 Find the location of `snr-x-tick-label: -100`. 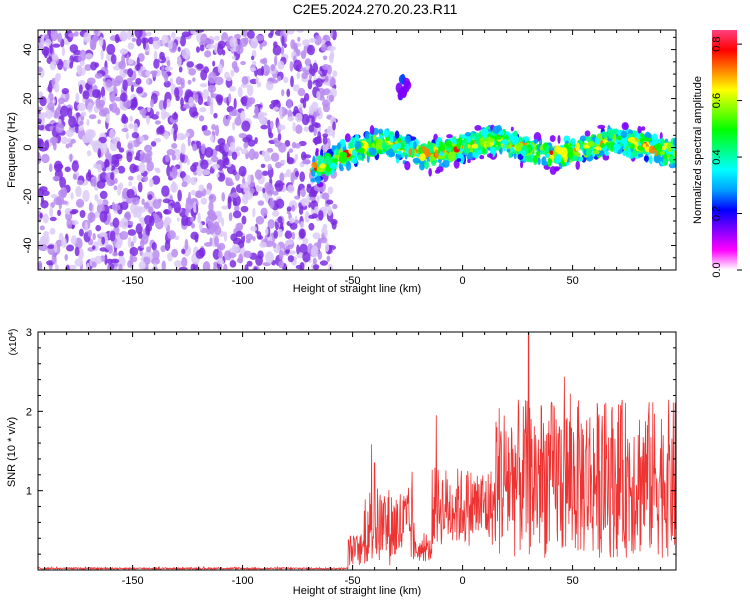

snr-x-tick-label: -100 is located at coordinates (243, 581).